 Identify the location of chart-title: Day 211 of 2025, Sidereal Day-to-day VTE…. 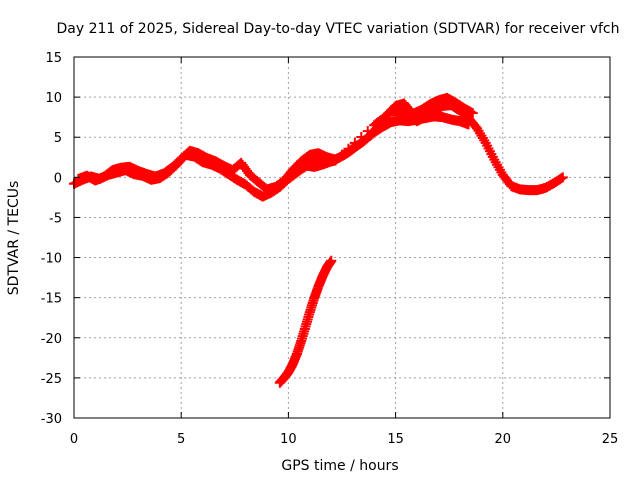
(337, 29).